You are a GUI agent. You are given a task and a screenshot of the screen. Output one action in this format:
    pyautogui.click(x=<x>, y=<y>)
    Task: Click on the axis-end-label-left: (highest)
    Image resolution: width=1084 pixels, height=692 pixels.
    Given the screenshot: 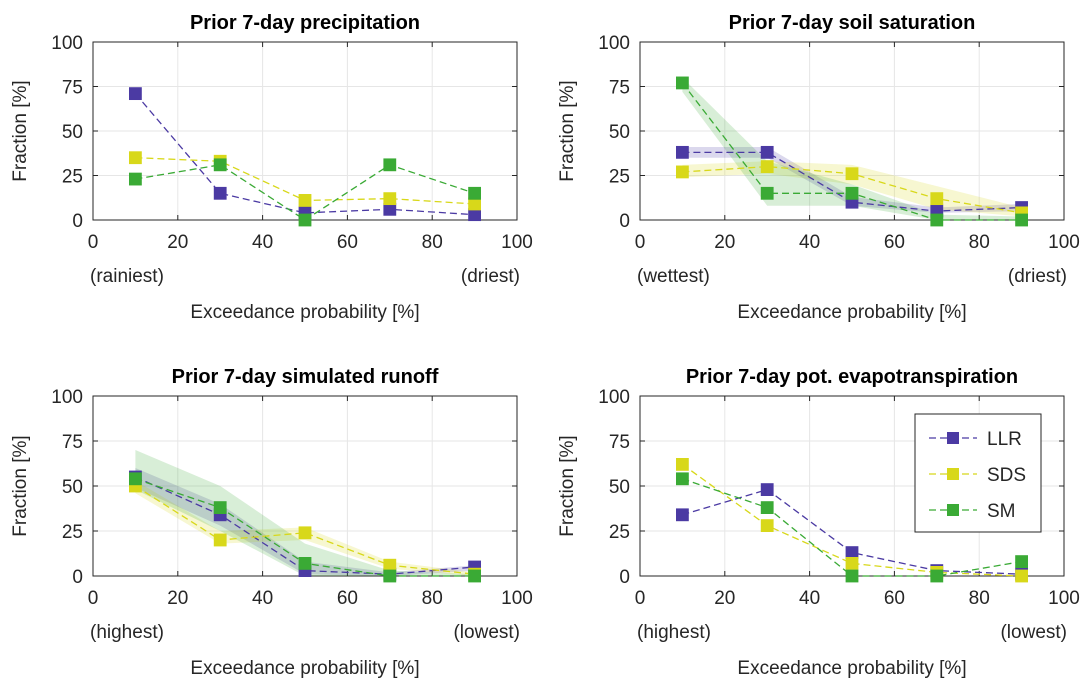 What is the action you would take?
    pyautogui.click(x=127, y=632)
    